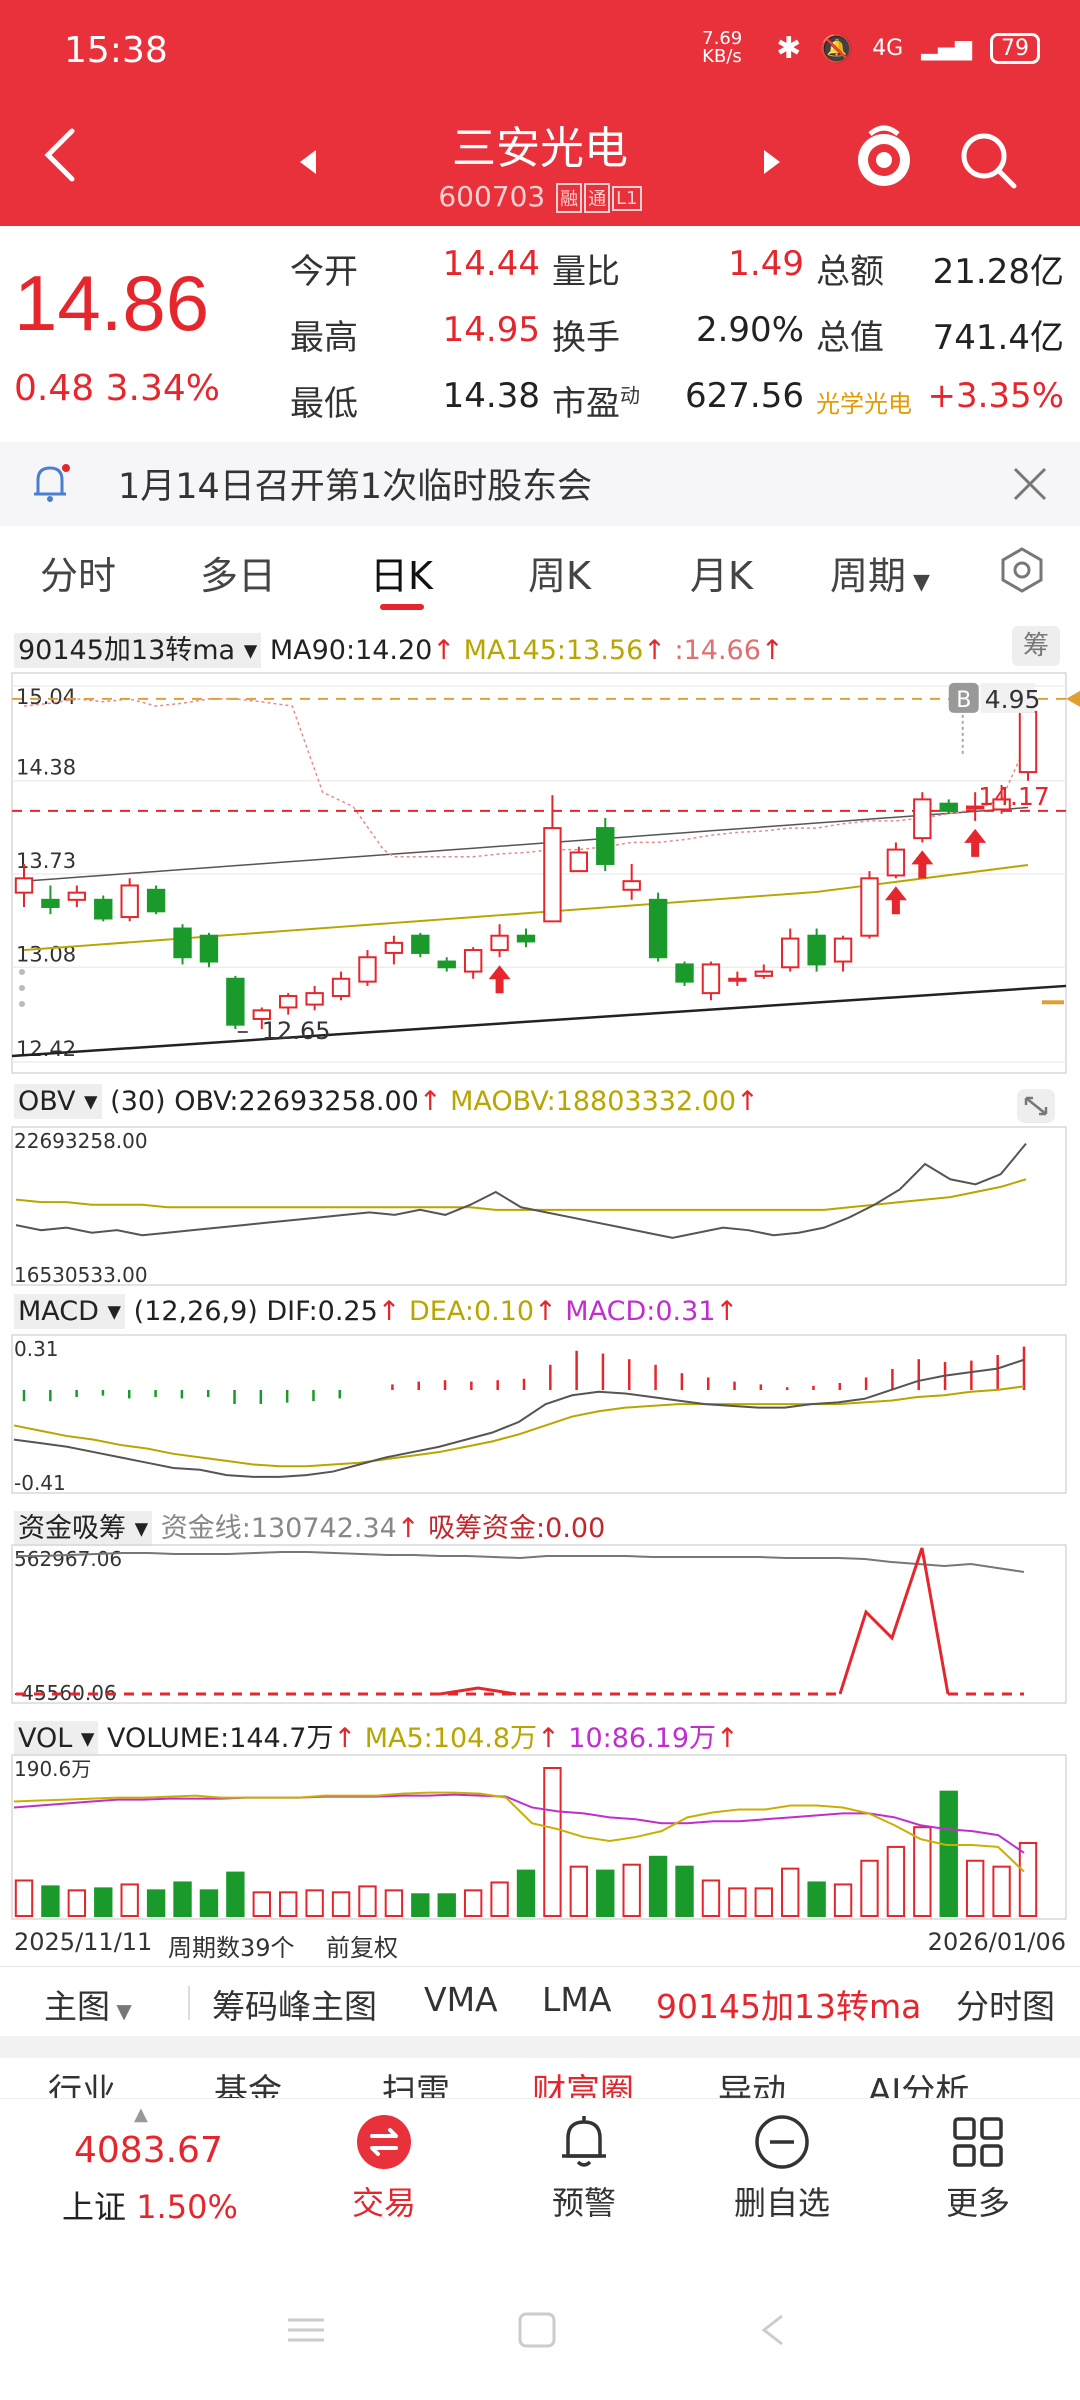  What do you see at coordinates (583, 2085) in the screenshot?
I see `peek-wealth: 财富圈` at bounding box center [583, 2085].